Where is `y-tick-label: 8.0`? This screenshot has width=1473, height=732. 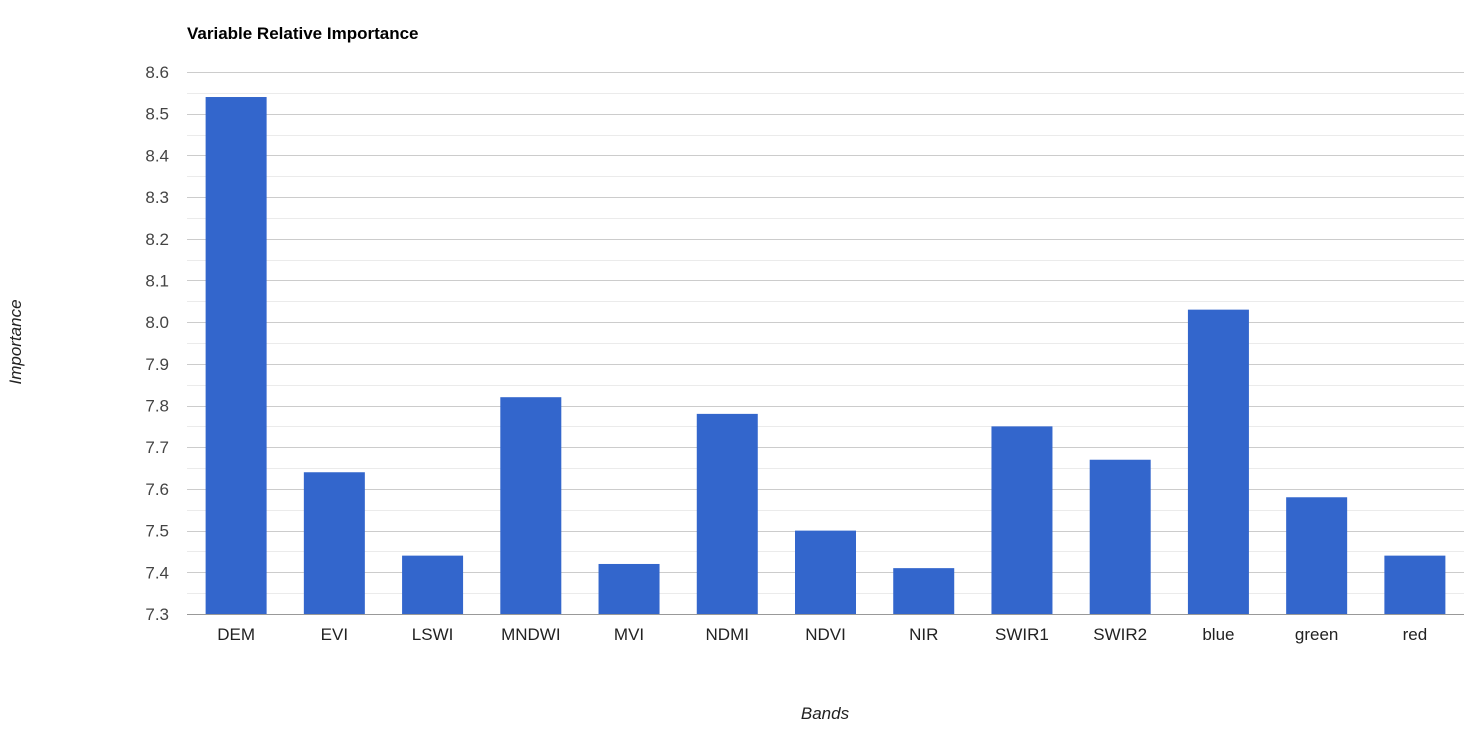 y-tick-label: 8.0 is located at coordinates (157, 322).